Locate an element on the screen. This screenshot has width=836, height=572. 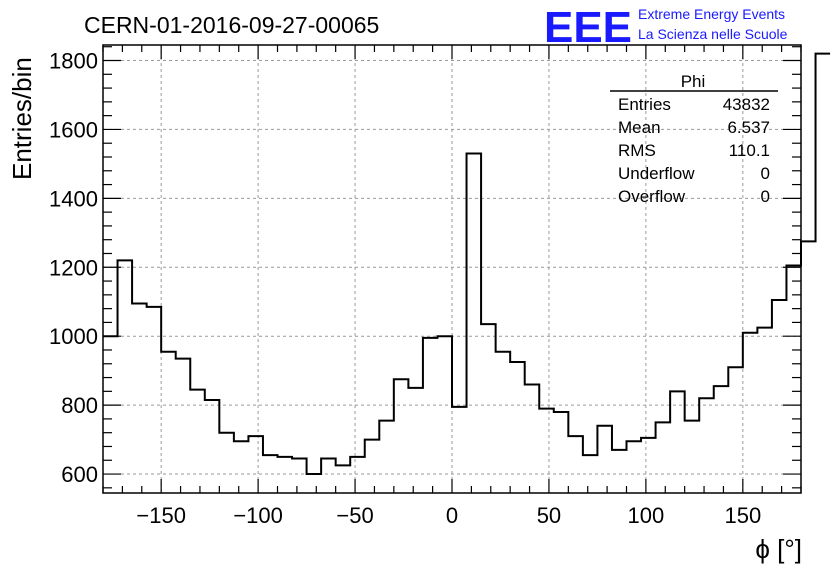
stats-row-label: Mean is located at coordinates (639, 127).